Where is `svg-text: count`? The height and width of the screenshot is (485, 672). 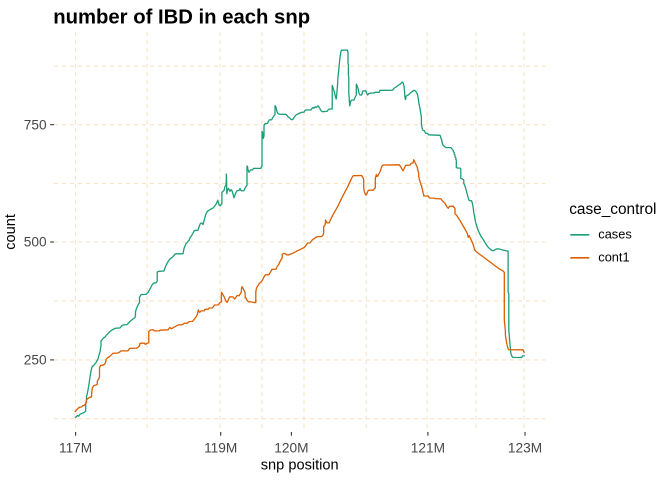
svg-text: count is located at coordinates (11, 232).